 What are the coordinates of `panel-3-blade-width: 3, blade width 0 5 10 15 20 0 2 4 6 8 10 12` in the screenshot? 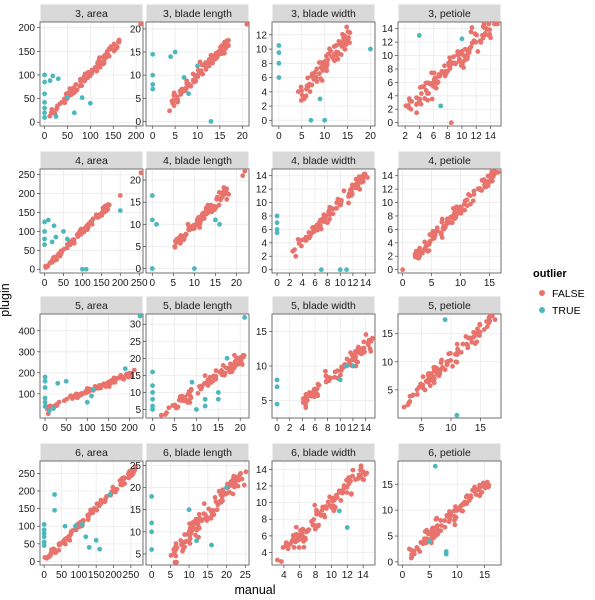 It's located at (316, 72).